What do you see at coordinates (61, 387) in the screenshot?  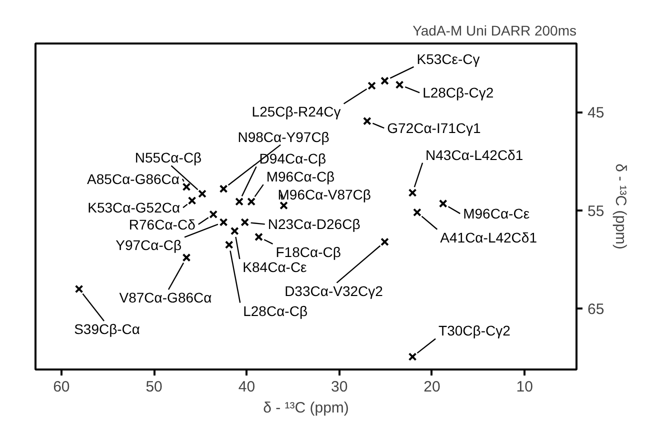 I see `x-tick-label: 60` at bounding box center [61, 387].